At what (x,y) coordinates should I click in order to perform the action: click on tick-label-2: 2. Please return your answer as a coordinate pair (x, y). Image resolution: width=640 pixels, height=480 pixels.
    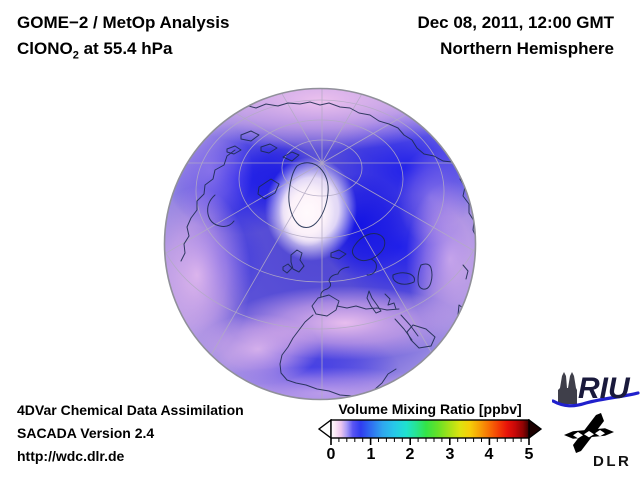
    Looking at the image, I should click on (410, 454).